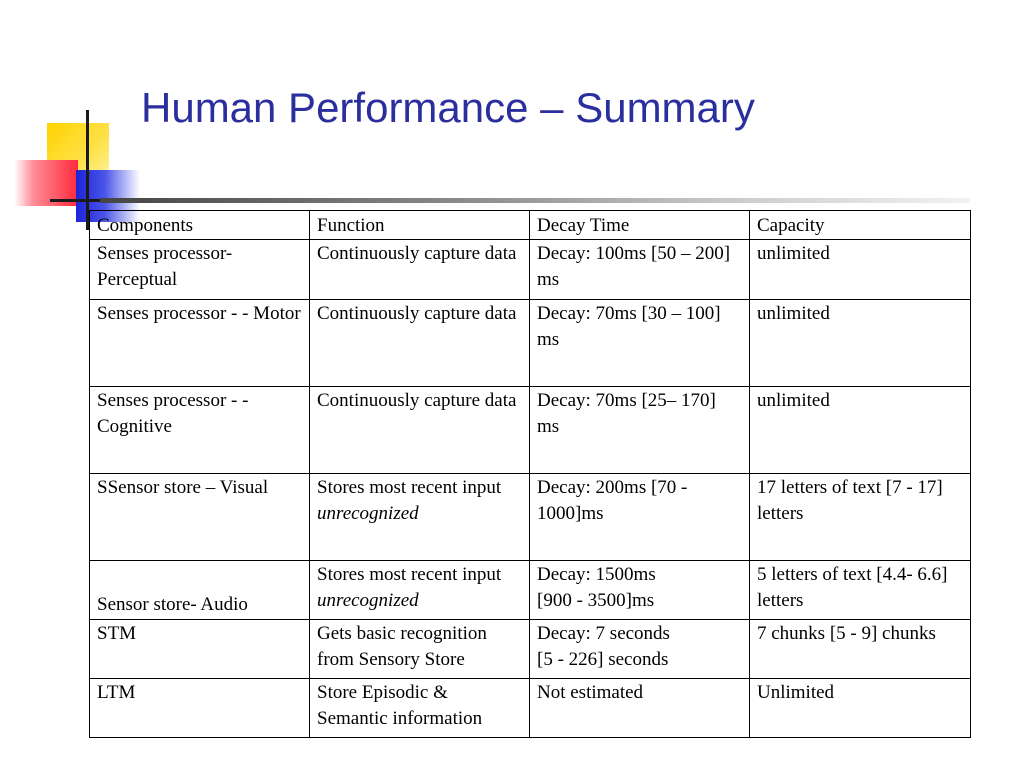 This screenshot has height=768, width=1024. Describe the element at coordinates (860, 649) in the screenshot. I see `cell-capacity: 7 chunks [5 - 9] chunks` at that location.